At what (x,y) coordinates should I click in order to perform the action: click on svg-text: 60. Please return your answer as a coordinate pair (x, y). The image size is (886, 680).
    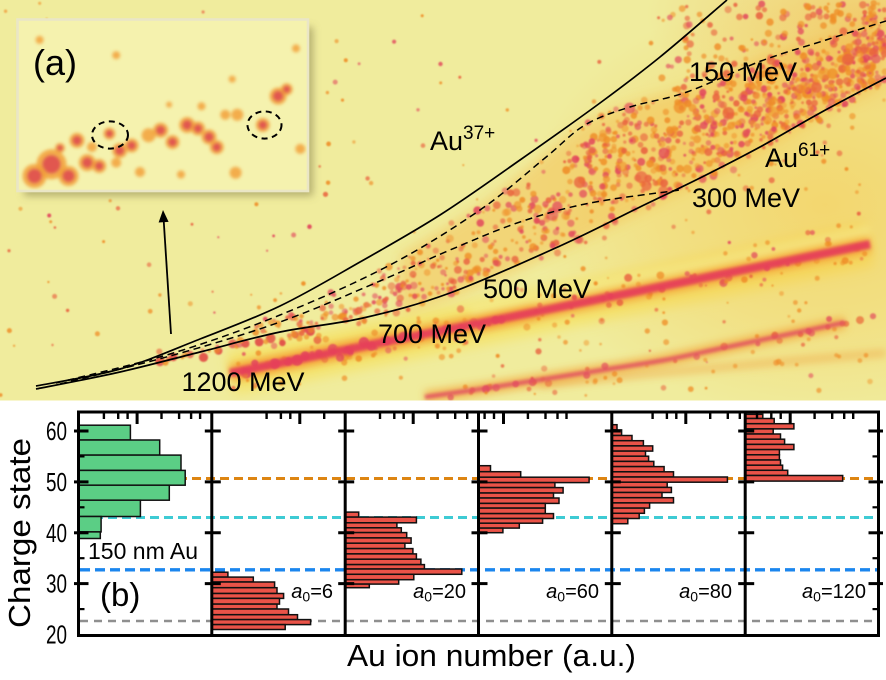
    Looking at the image, I should click on (56, 431).